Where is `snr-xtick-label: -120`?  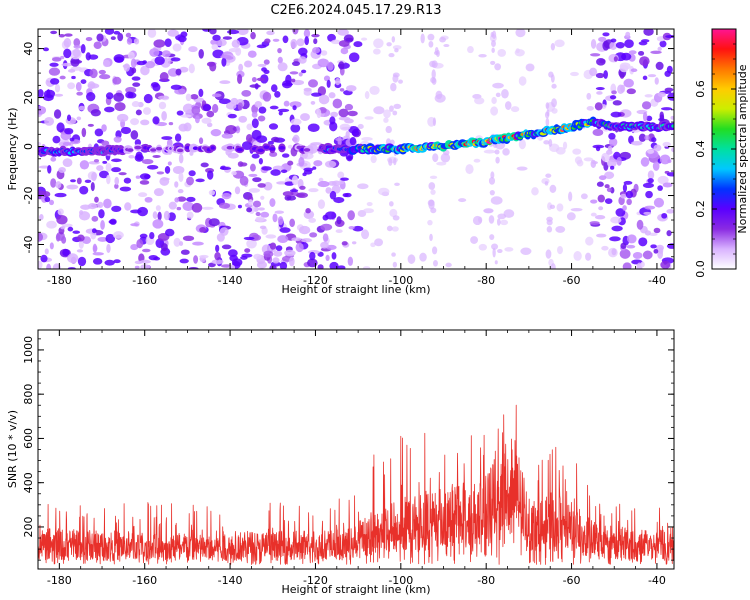 snr-xtick-label: -120 is located at coordinates (315, 580).